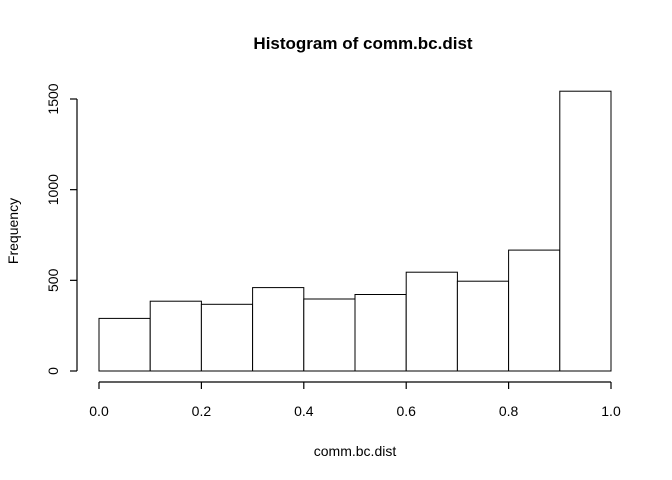 Image resolution: width=672 pixels, height=480 pixels. What do you see at coordinates (13, 231) in the screenshot?
I see `y-axis-label: Frequency` at bounding box center [13, 231].